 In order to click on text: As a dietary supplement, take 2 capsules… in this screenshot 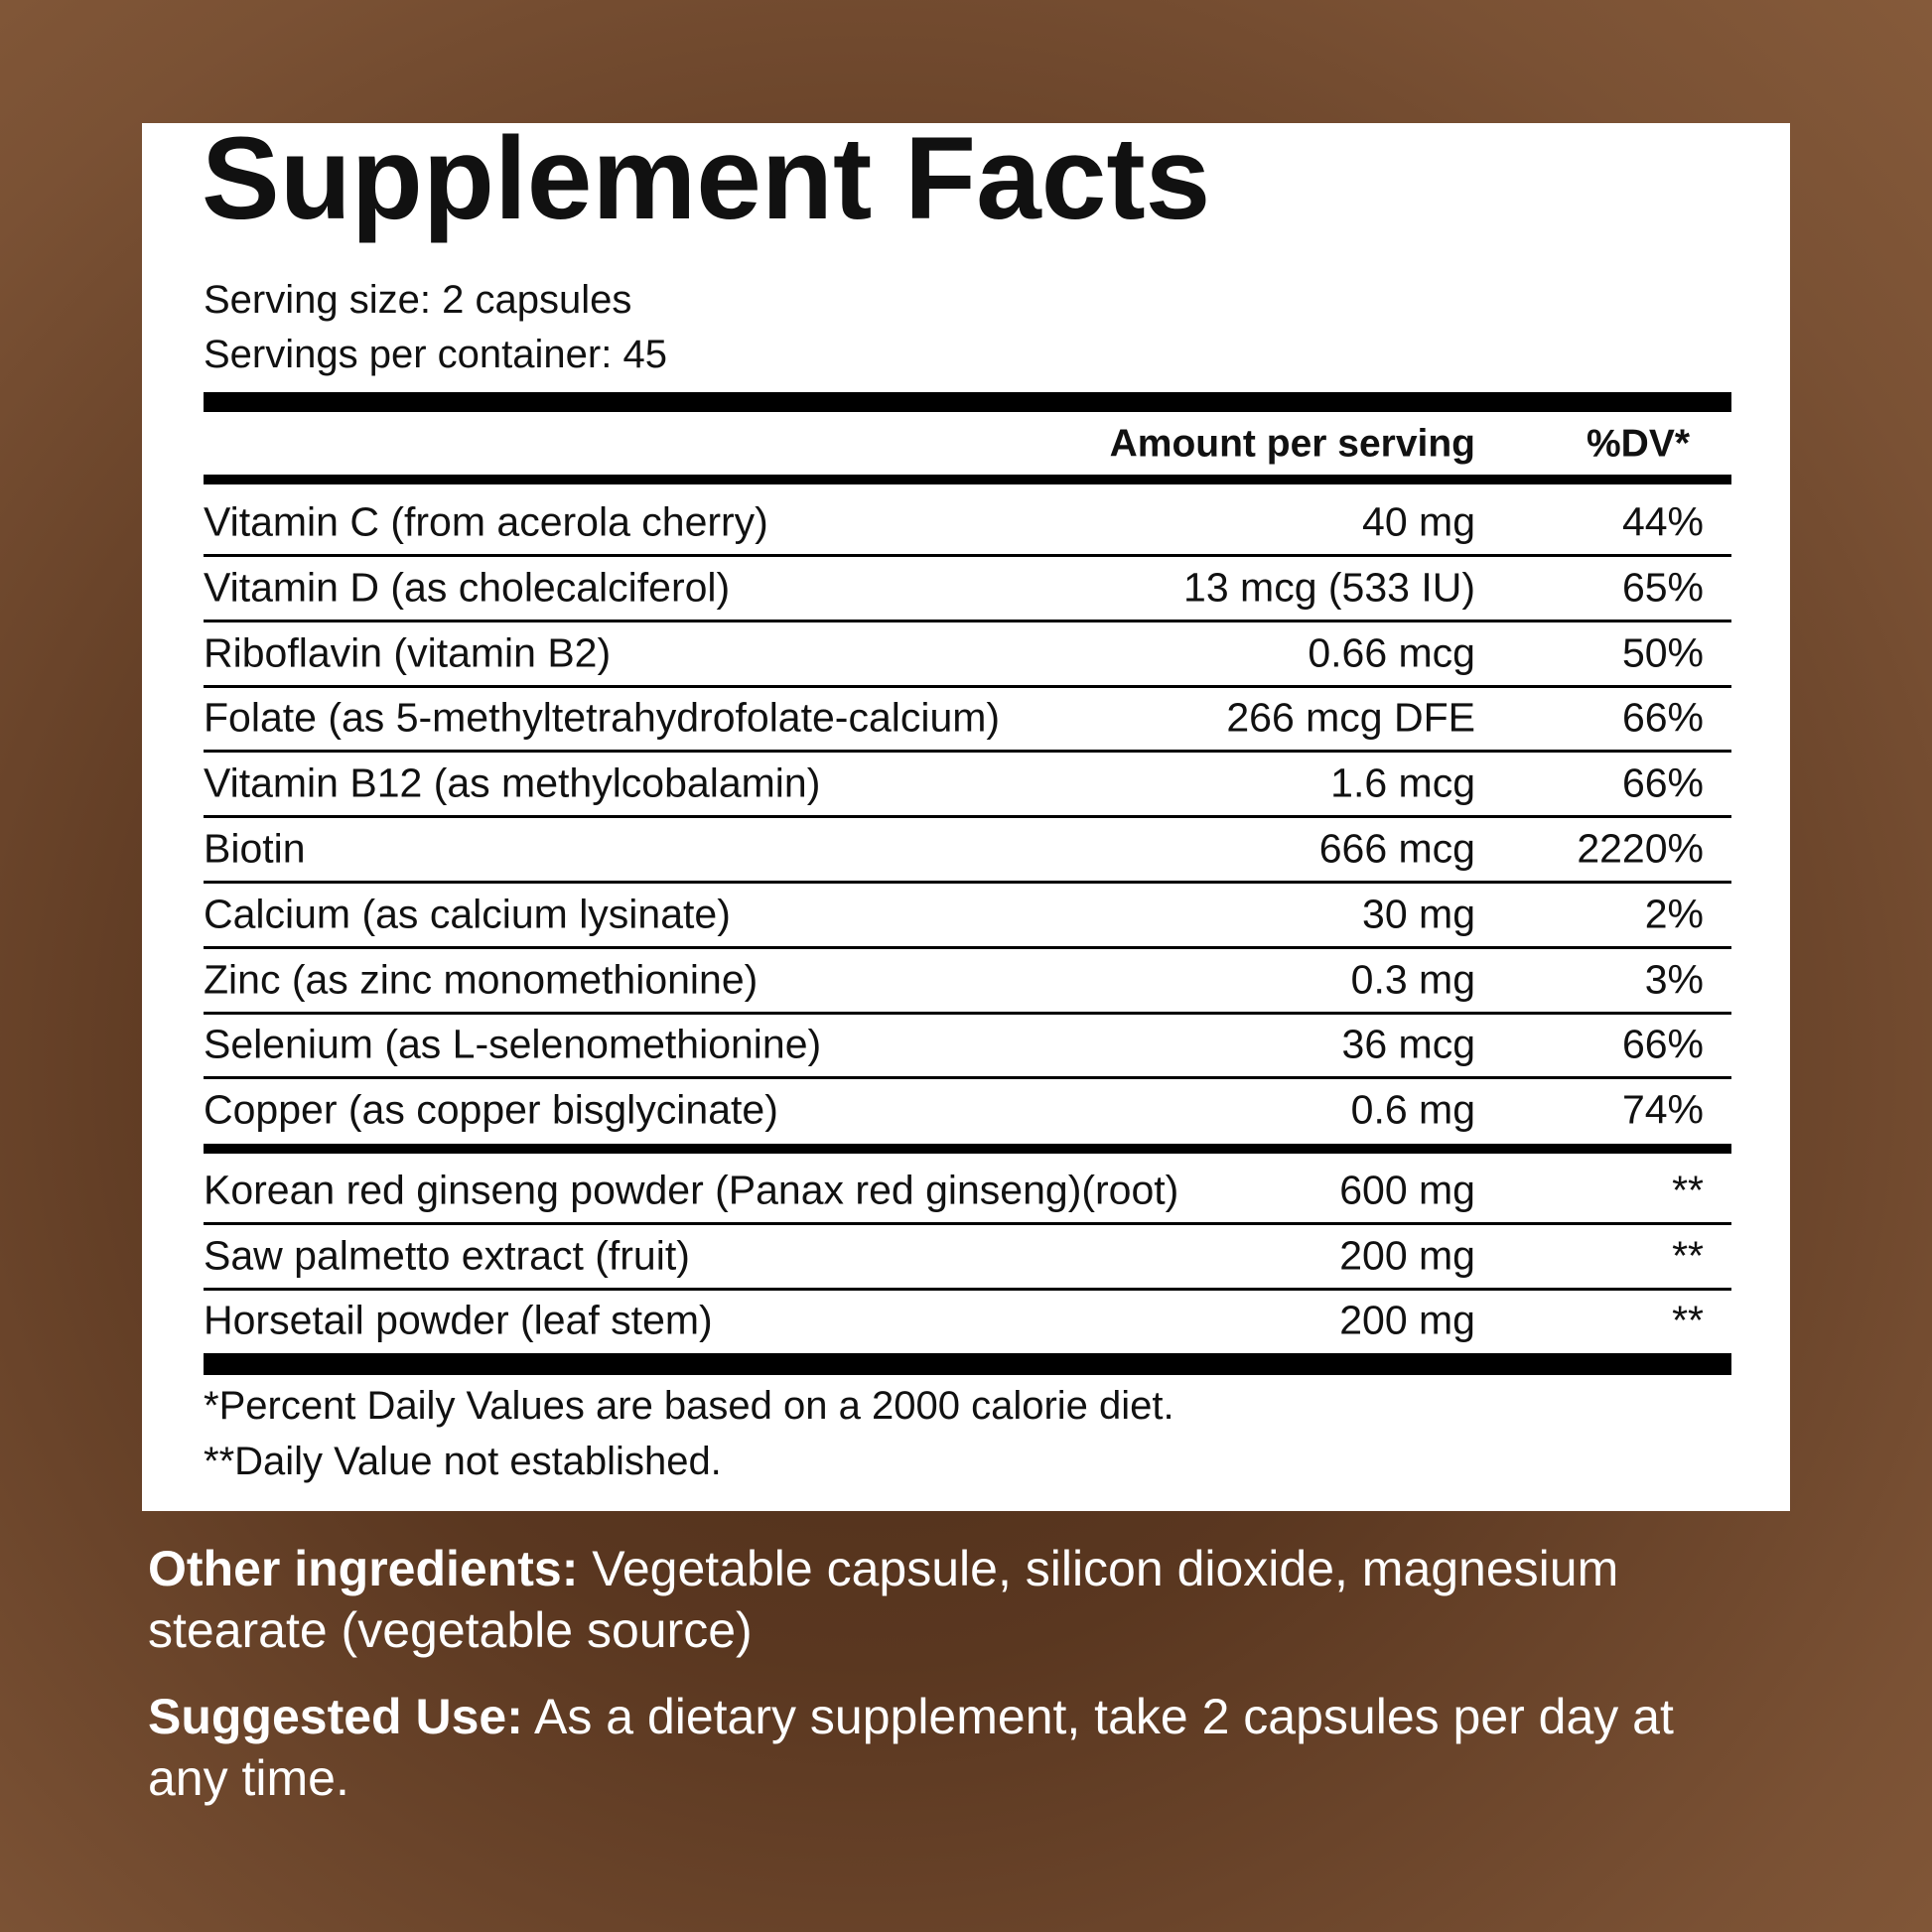, I will do `click(911, 1748)`.